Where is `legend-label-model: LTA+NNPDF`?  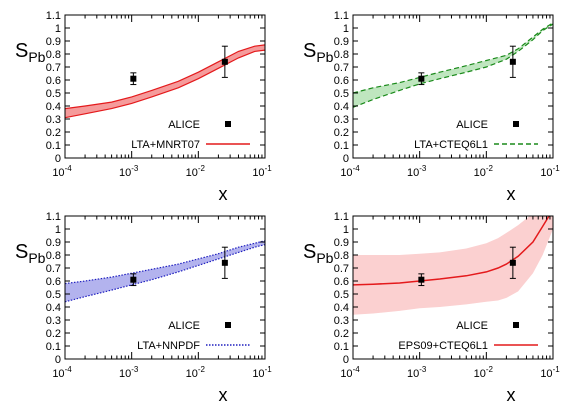
legend-label-model: LTA+NNPDF is located at coordinates (168, 346).